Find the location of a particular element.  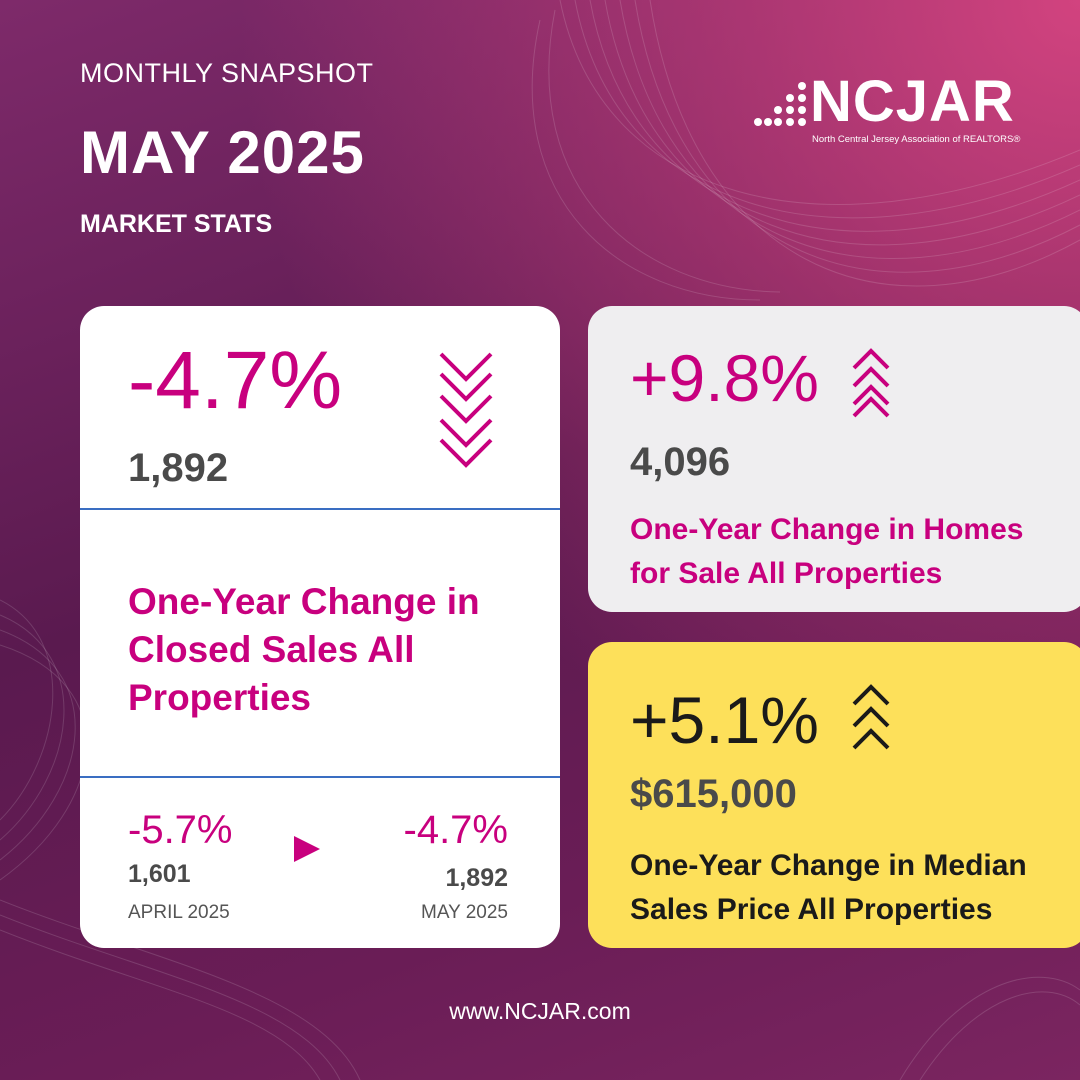

closed-sales-change: -4.7% is located at coordinates (235, 380).